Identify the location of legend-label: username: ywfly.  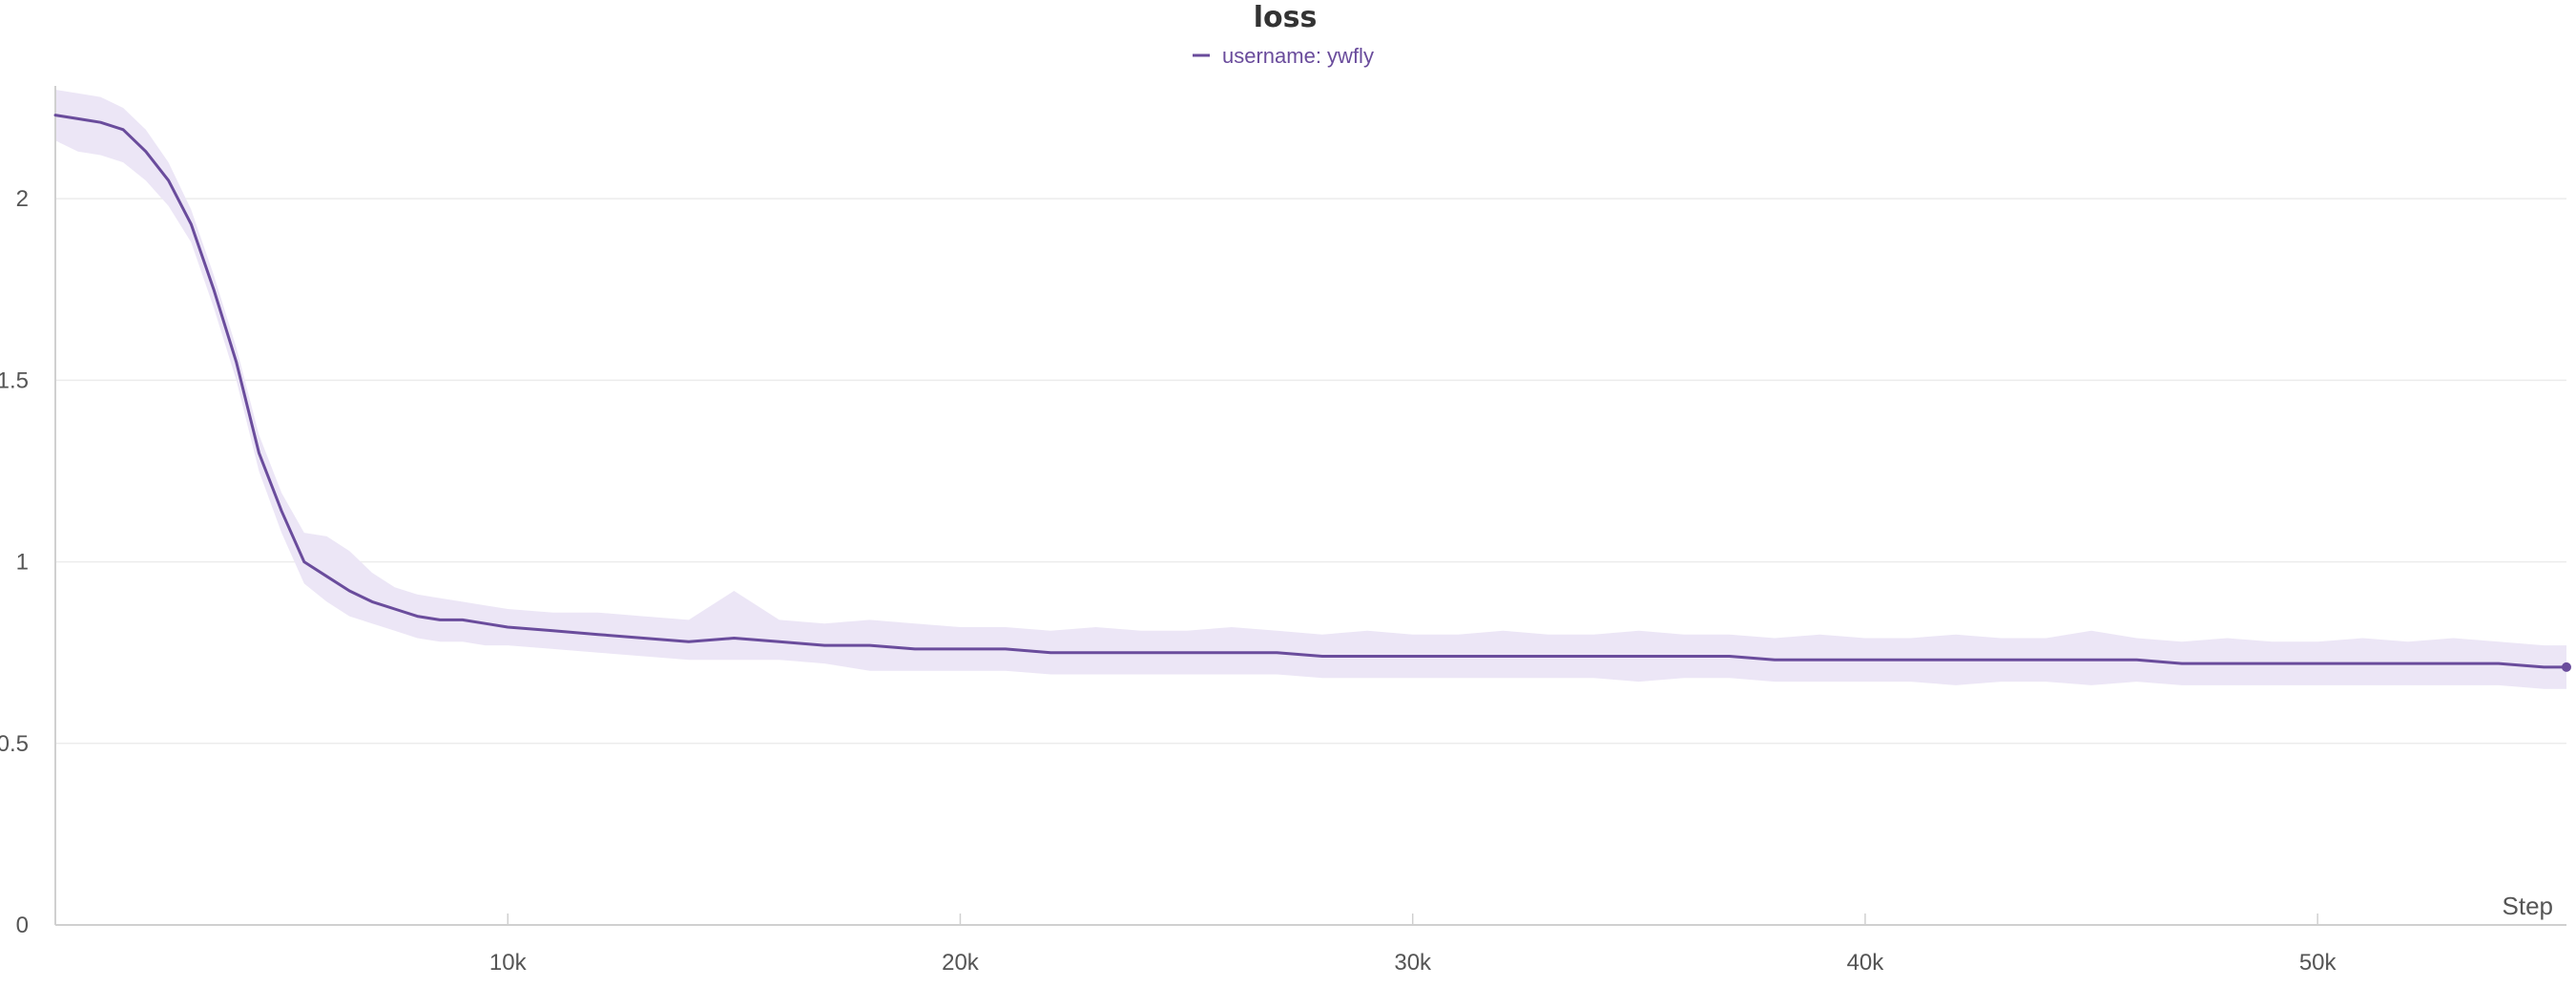
(1298, 56).